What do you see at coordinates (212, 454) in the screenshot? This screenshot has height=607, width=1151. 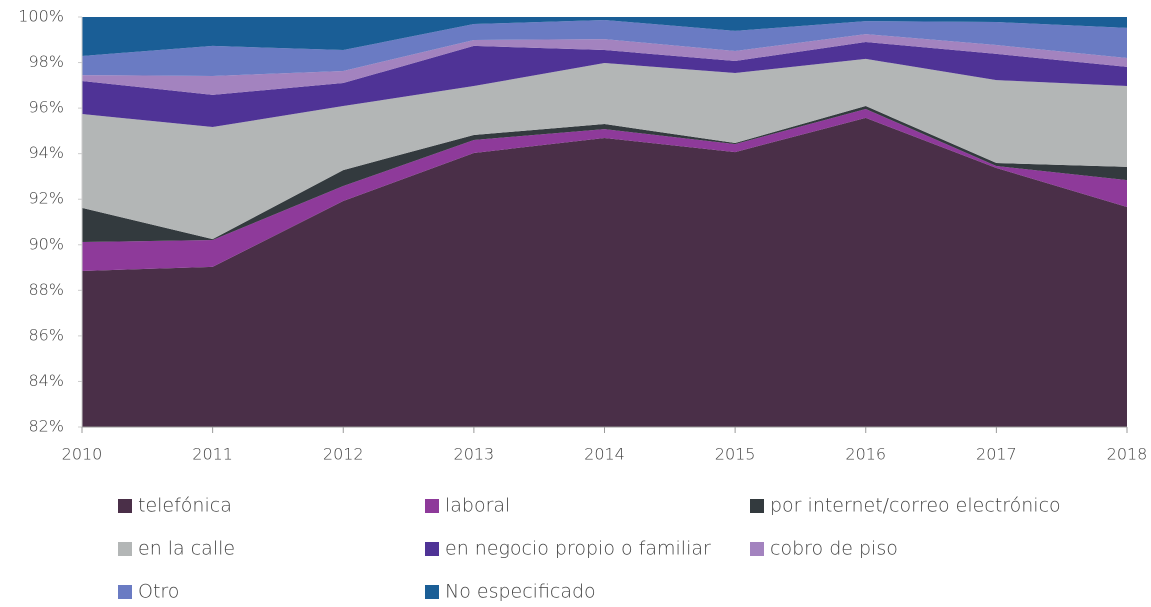 I see `x-tick-label: 2011` at bounding box center [212, 454].